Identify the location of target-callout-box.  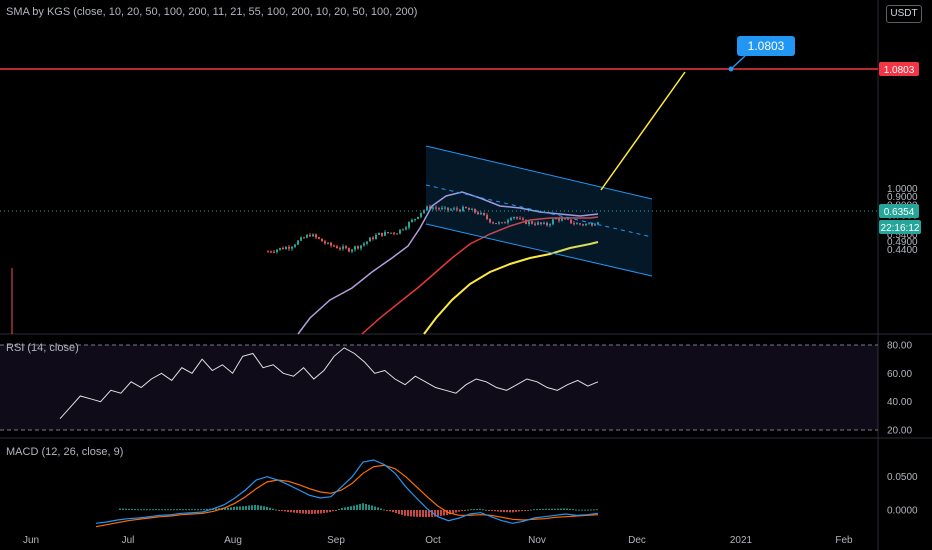
(766, 46).